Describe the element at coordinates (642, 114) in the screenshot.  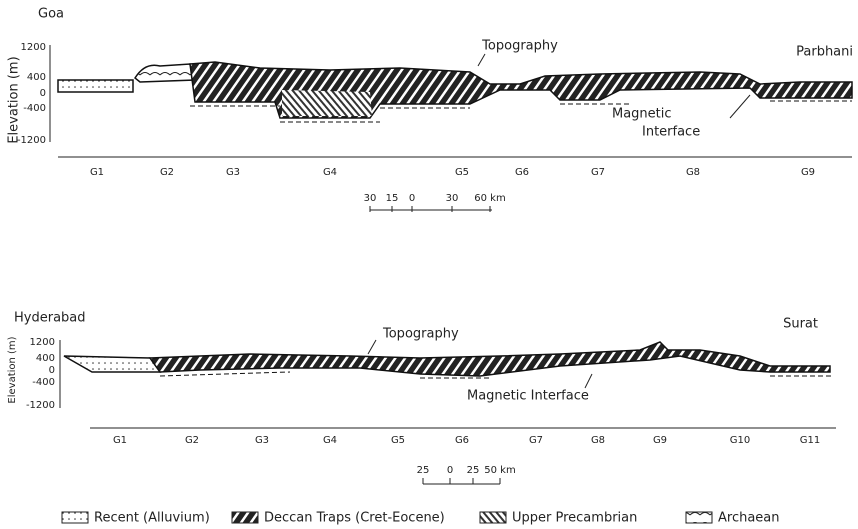
I see `annotation: Magnetic` at that location.